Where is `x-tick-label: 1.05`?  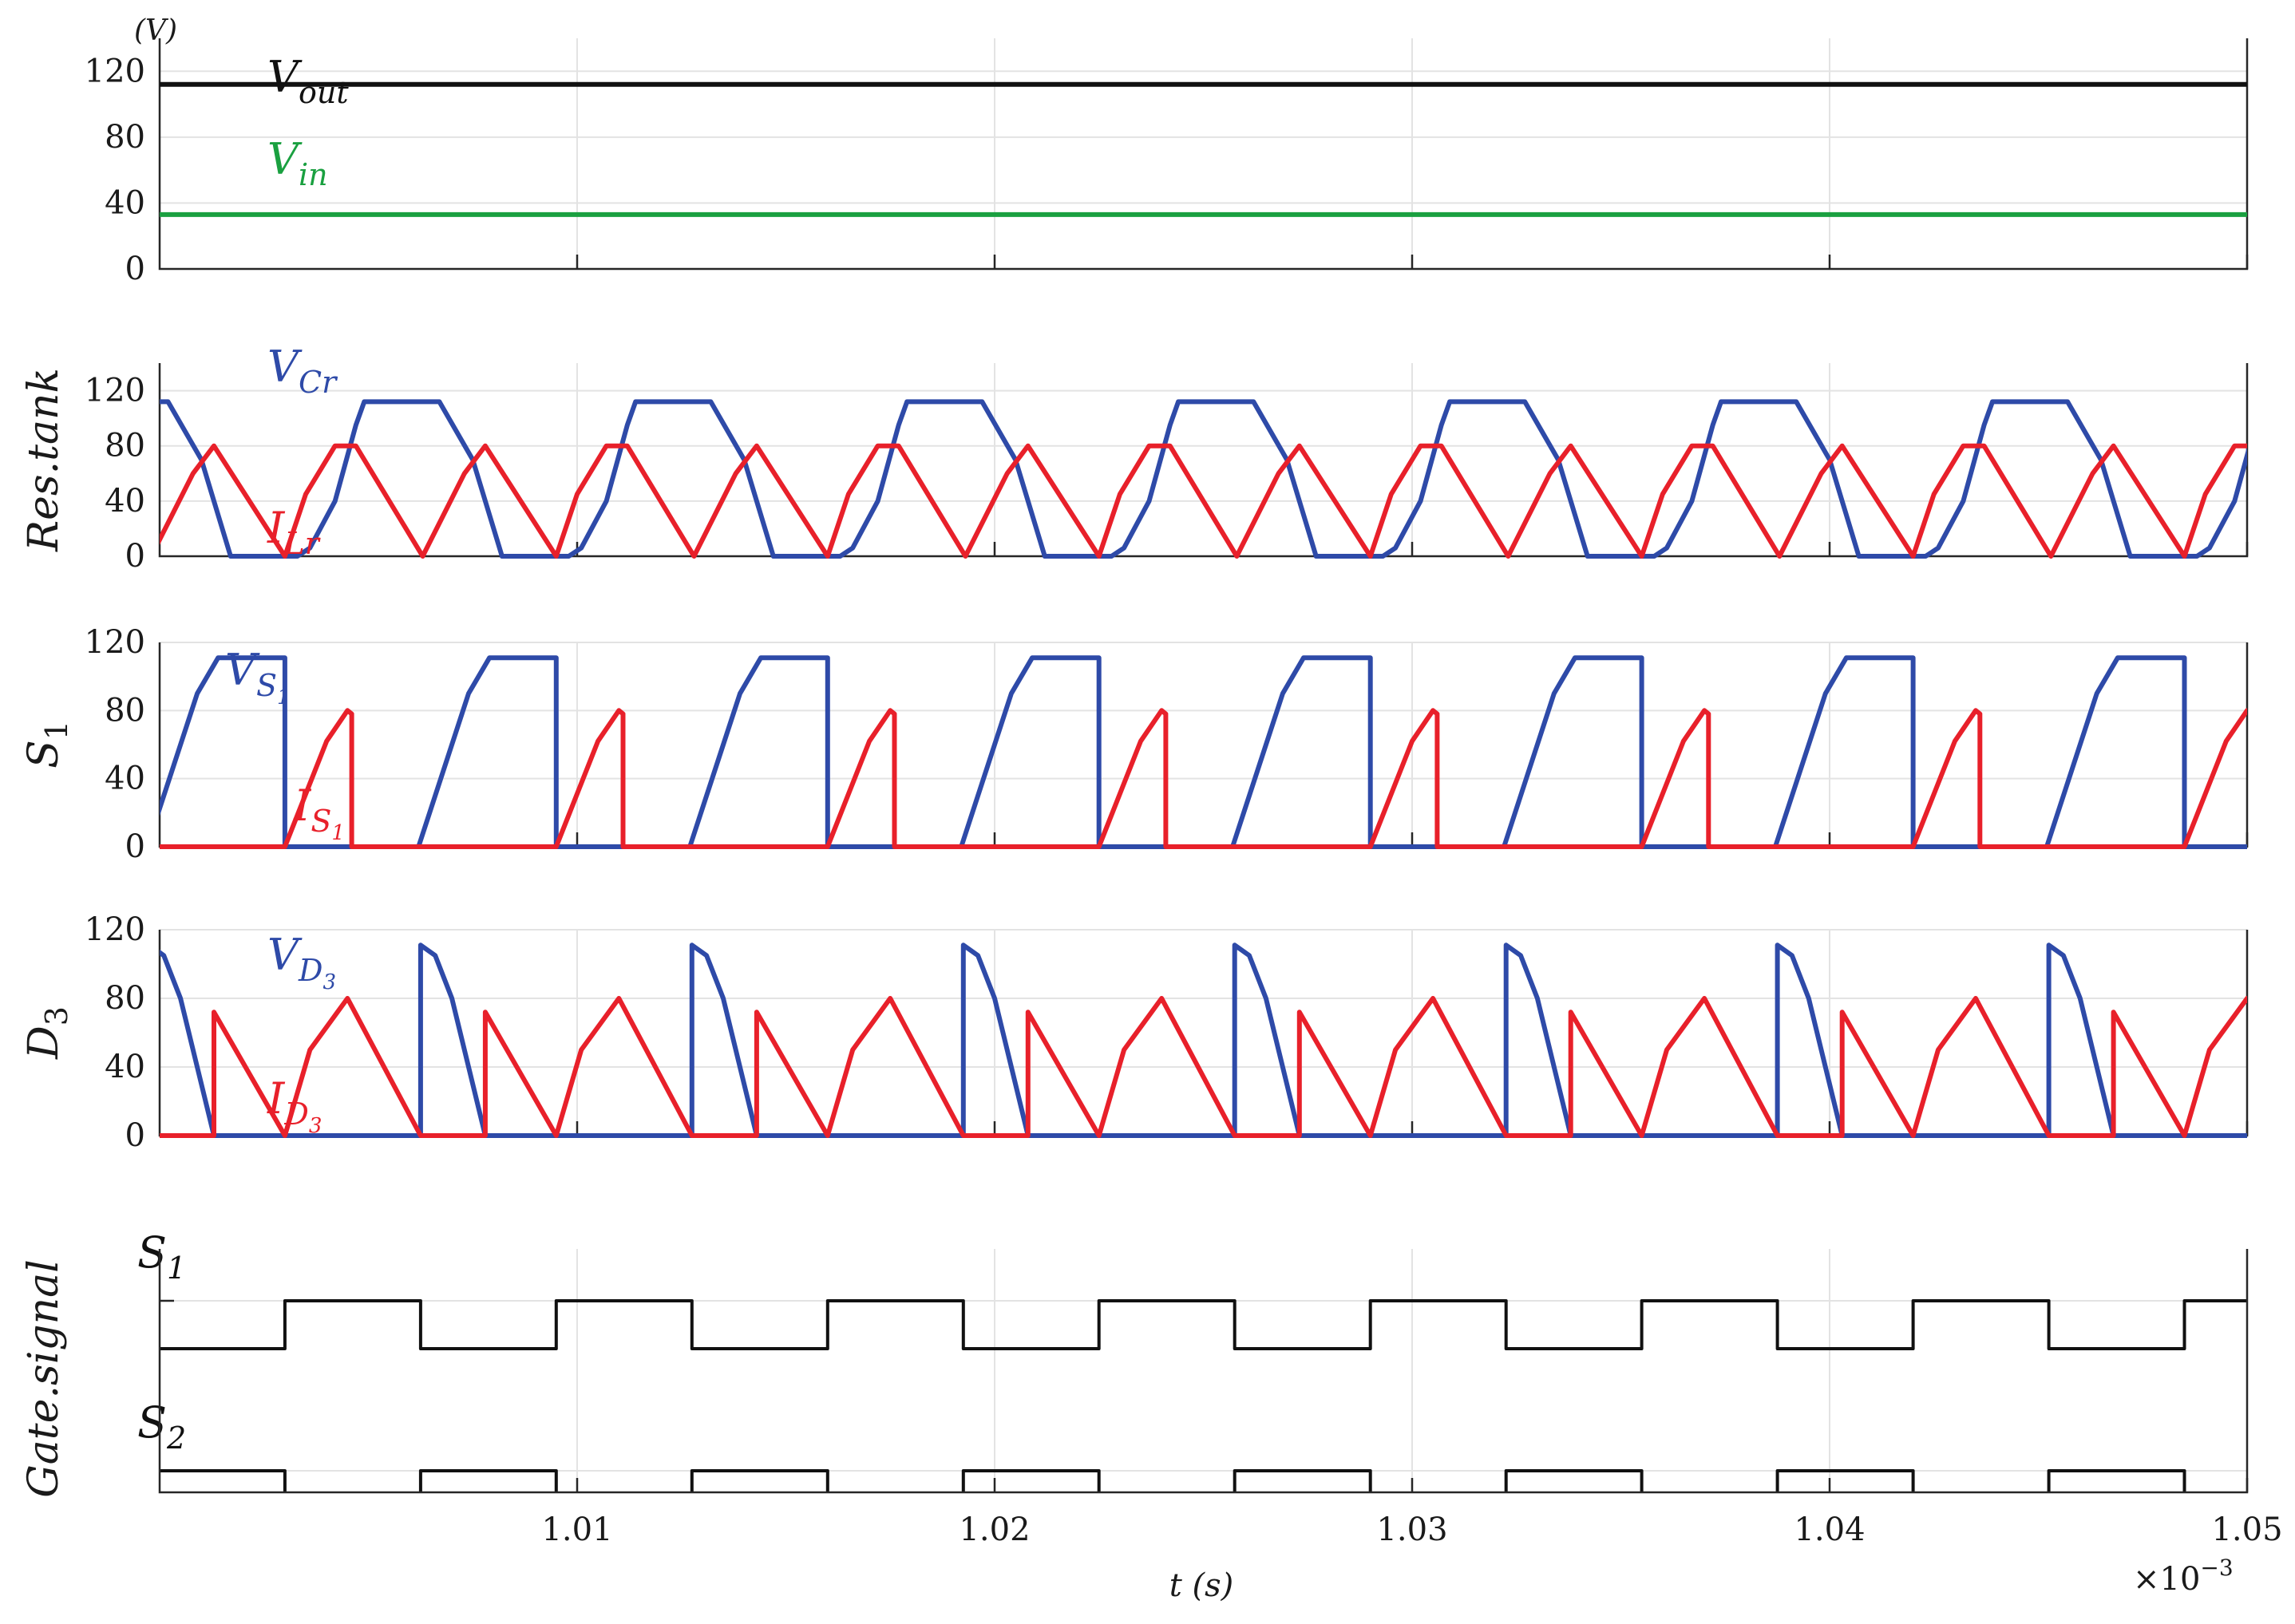
x-tick-label: 1.05 is located at coordinates (2246, 1530).